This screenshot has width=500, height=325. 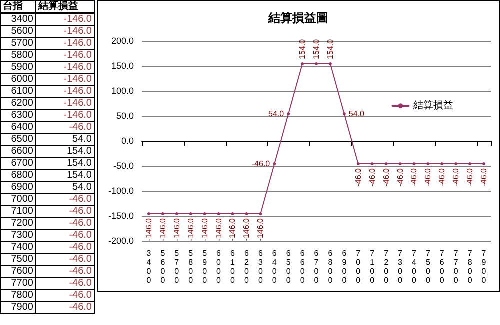 I want to click on x-tick-label: 5600, so click(x=163, y=267).